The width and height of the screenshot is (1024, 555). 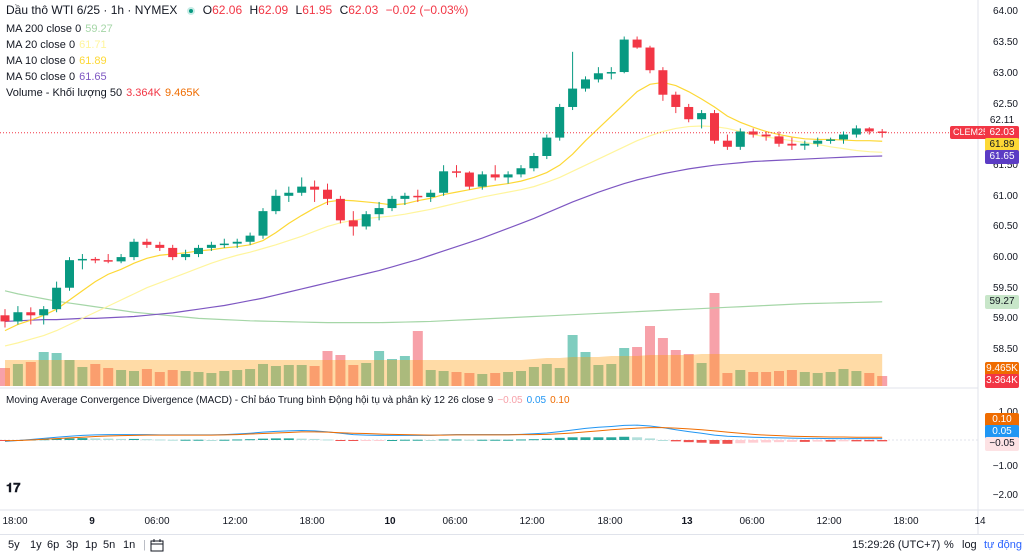 I want to click on ma10-label: MA 10 close 0, so click(x=41, y=61).